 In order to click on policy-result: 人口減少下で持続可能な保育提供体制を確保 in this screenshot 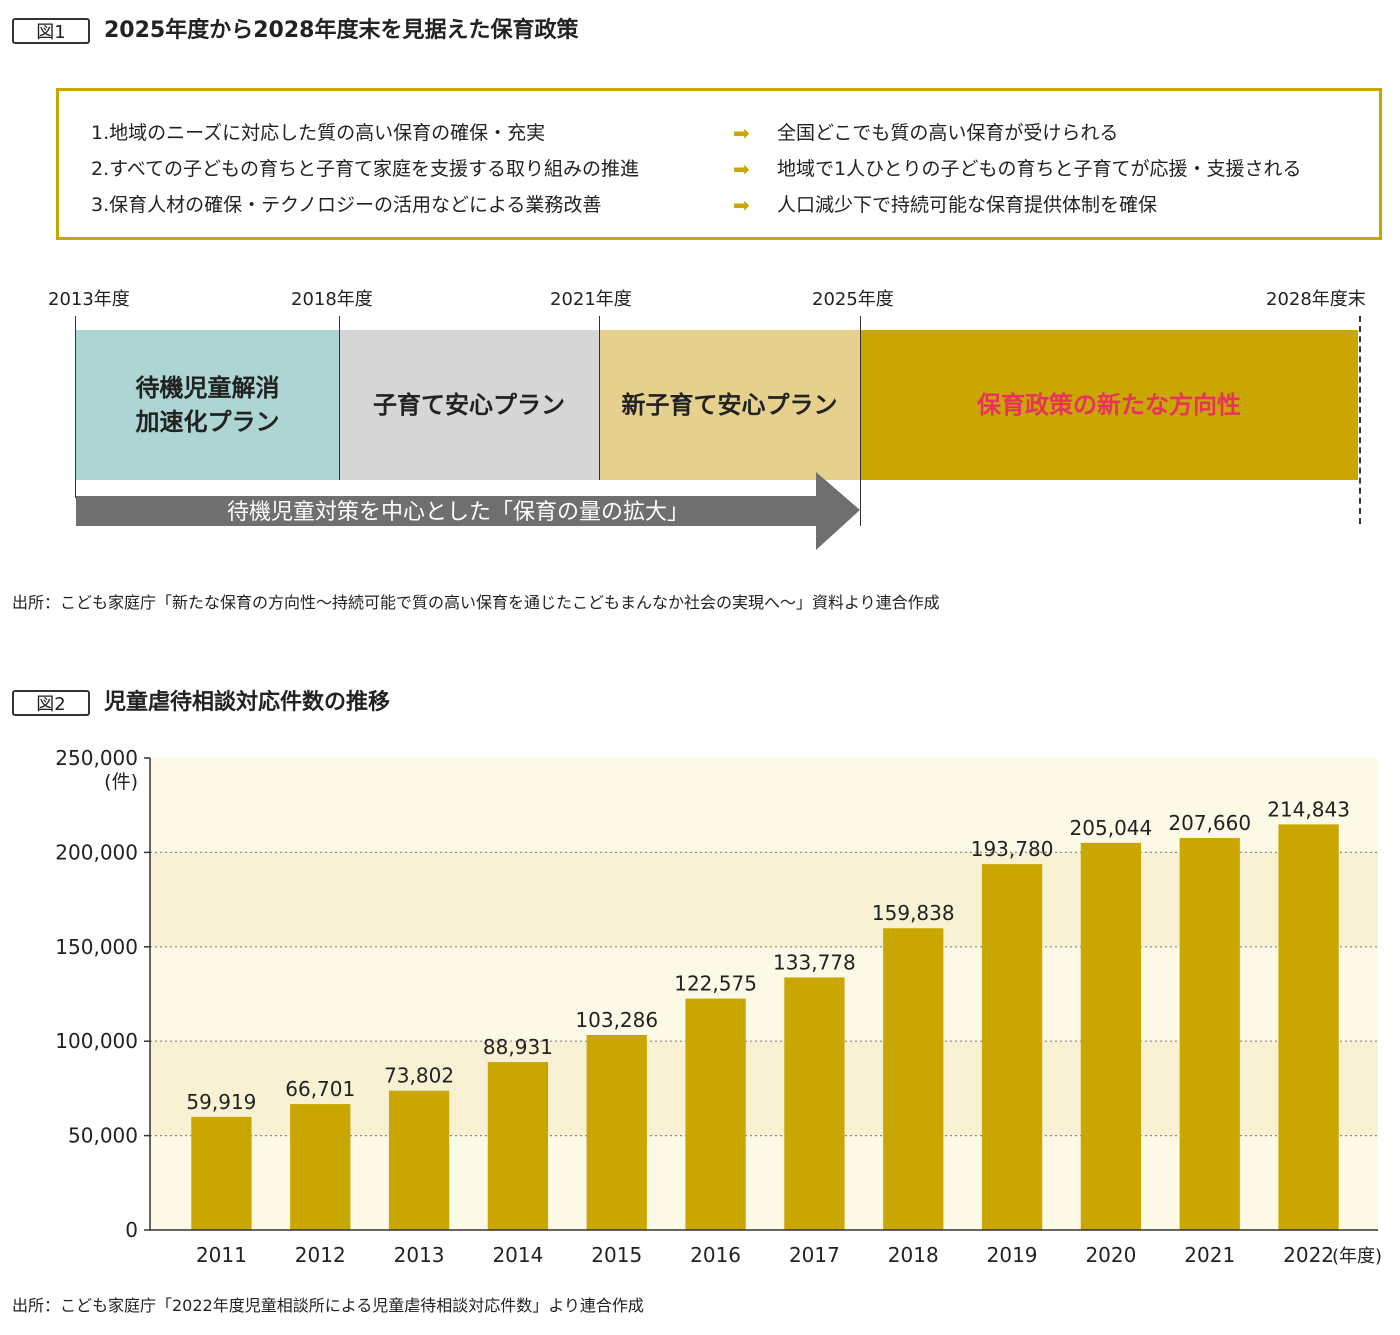, I will do `click(967, 205)`.